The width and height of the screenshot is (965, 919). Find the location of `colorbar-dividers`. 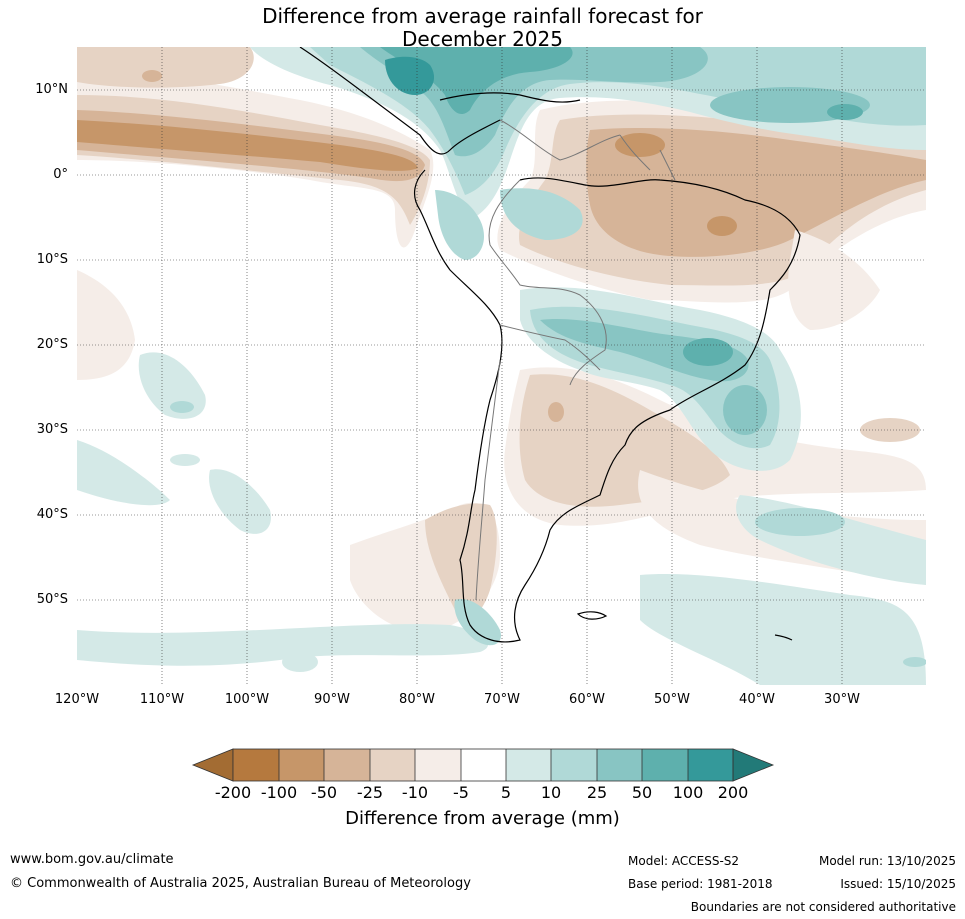

colorbar-dividers is located at coordinates (483, 765).